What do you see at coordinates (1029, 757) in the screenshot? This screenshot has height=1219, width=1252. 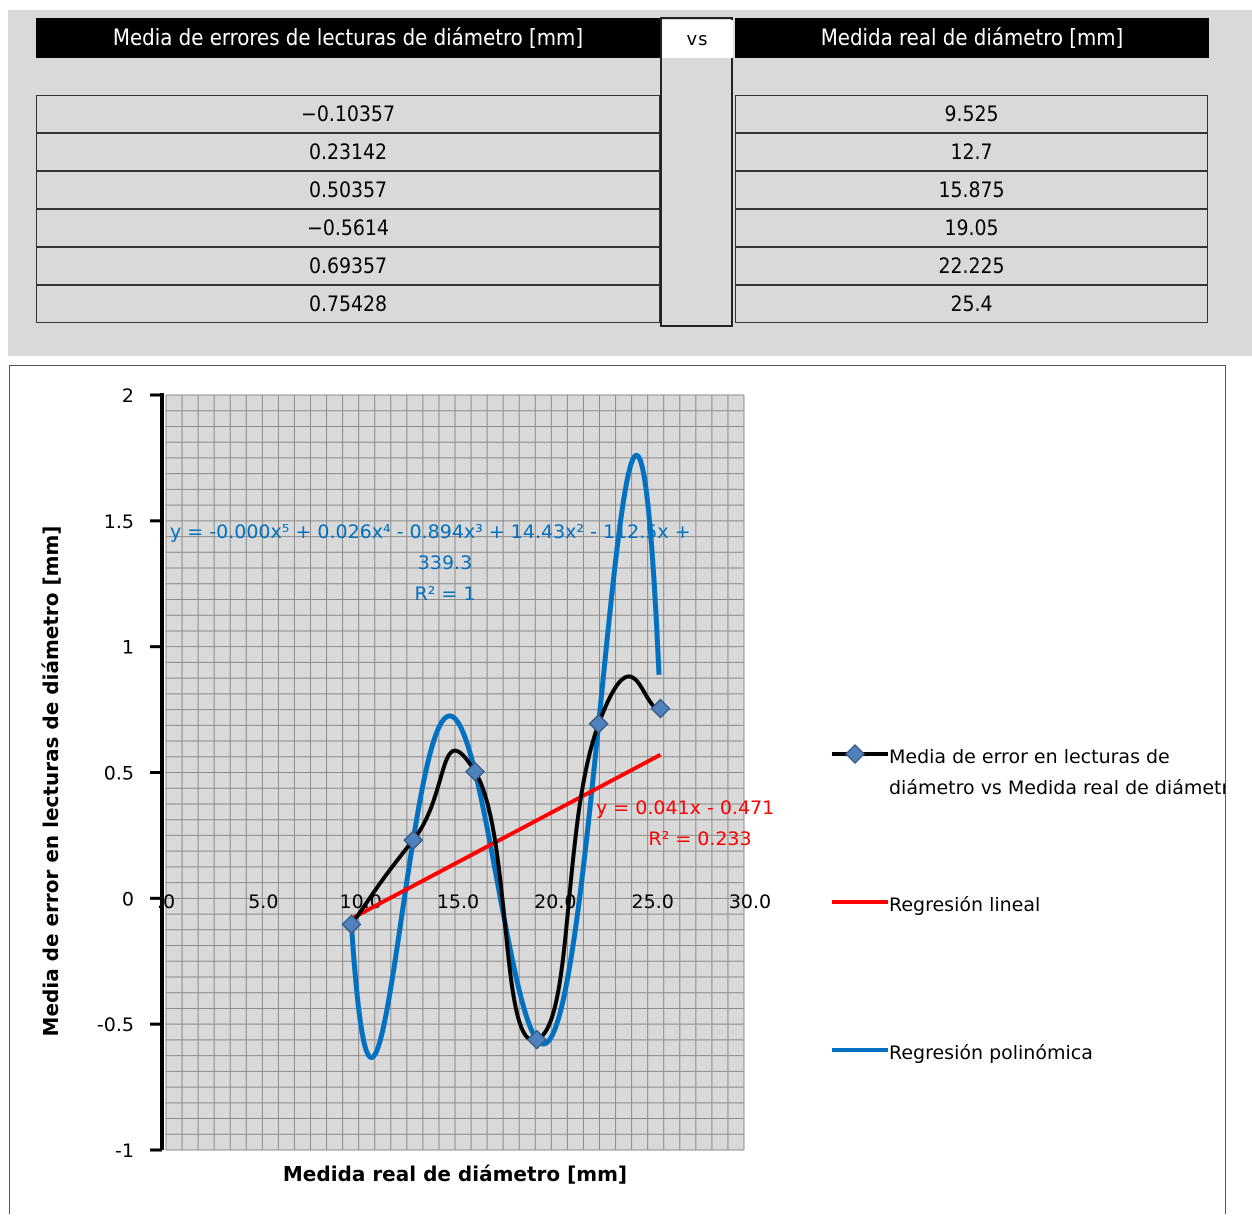 I see `legend-label-data: Media de error en lecturas de` at bounding box center [1029, 757].